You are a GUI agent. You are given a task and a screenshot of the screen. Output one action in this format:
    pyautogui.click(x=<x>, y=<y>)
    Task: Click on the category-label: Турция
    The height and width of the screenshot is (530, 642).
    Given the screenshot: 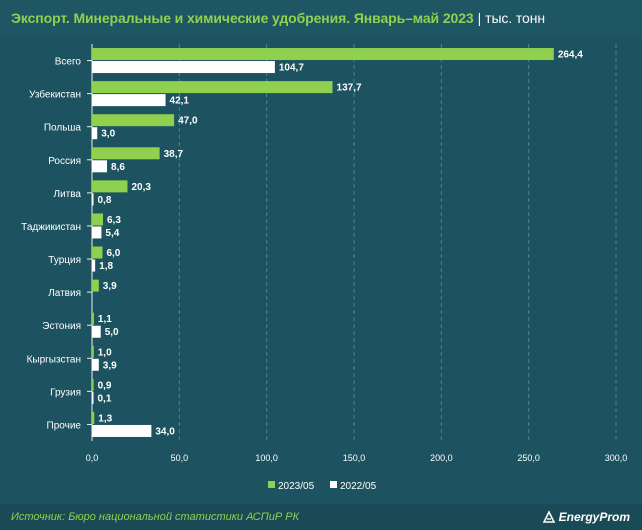 What is the action you would take?
    pyautogui.click(x=64, y=260)
    